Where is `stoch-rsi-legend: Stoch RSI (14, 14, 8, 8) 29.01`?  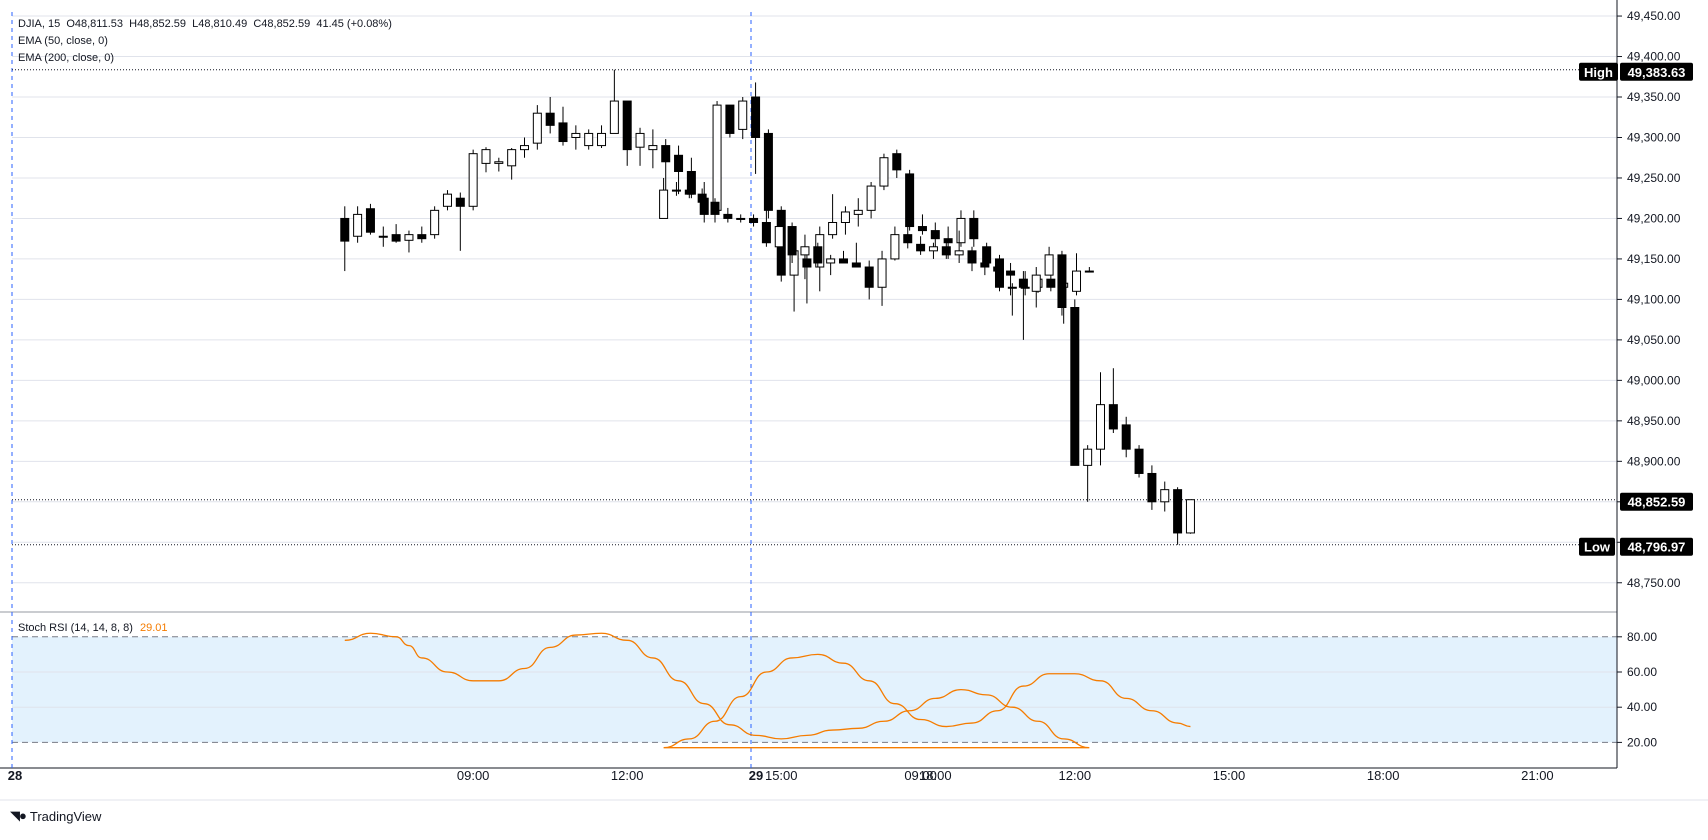
stoch-rsi-legend: Stoch RSI (14, 14, 8, 8) 29.01 is located at coordinates (93, 628).